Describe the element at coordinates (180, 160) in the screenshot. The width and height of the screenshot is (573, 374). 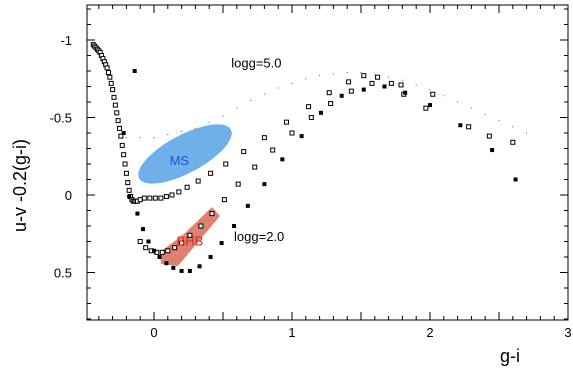
I see `ms-region-label: MS` at that location.